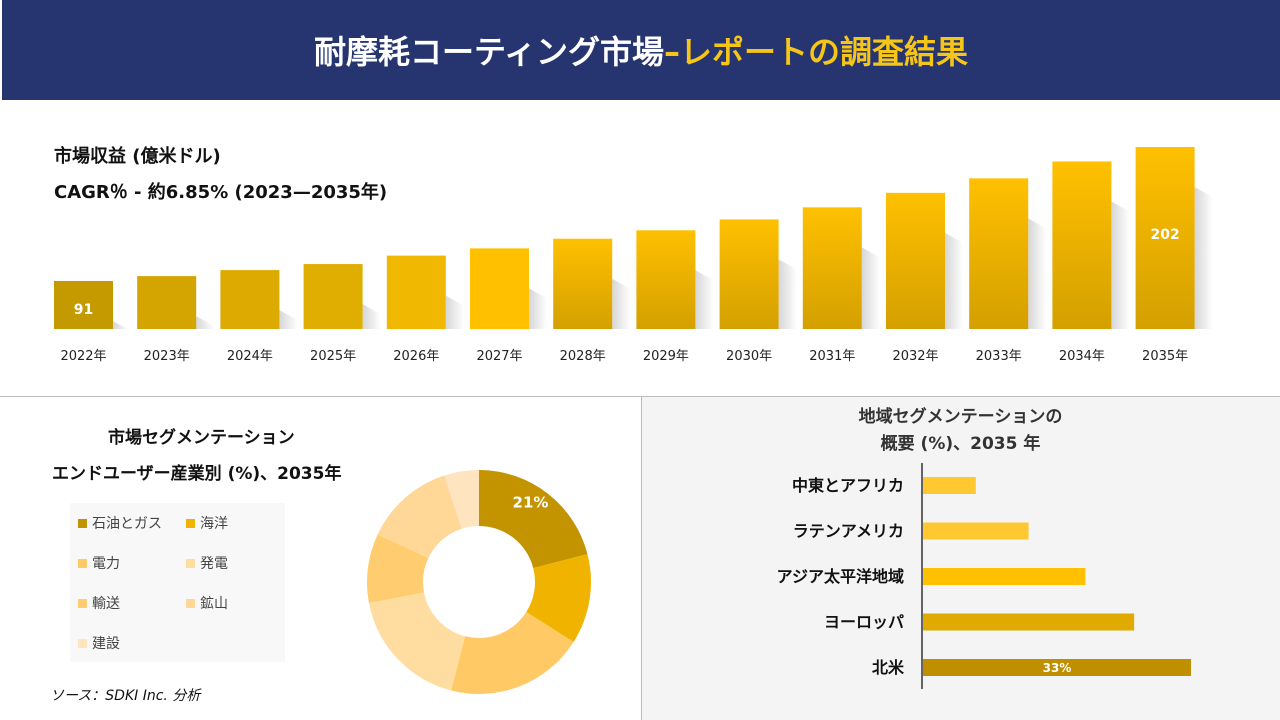 Image resolution: width=1280 pixels, height=720 pixels. What do you see at coordinates (479, 582) in the screenshot?
I see `end-user-donut-chart: 21%` at bounding box center [479, 582].